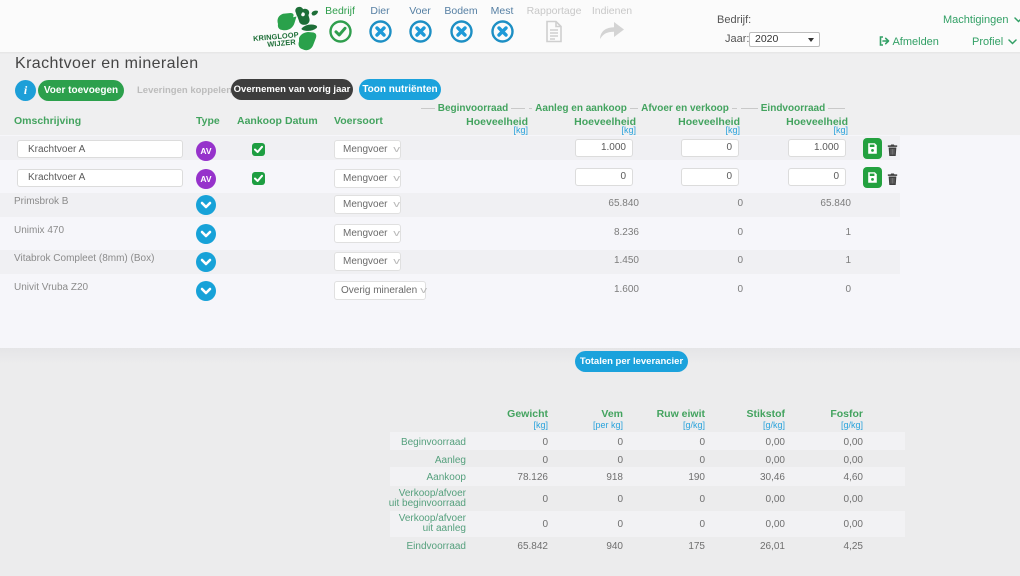  What do you see at coordinates (282, 43) in the screenshot?
I see `svg-text: WIJZER` at bounding box center [282, 43].